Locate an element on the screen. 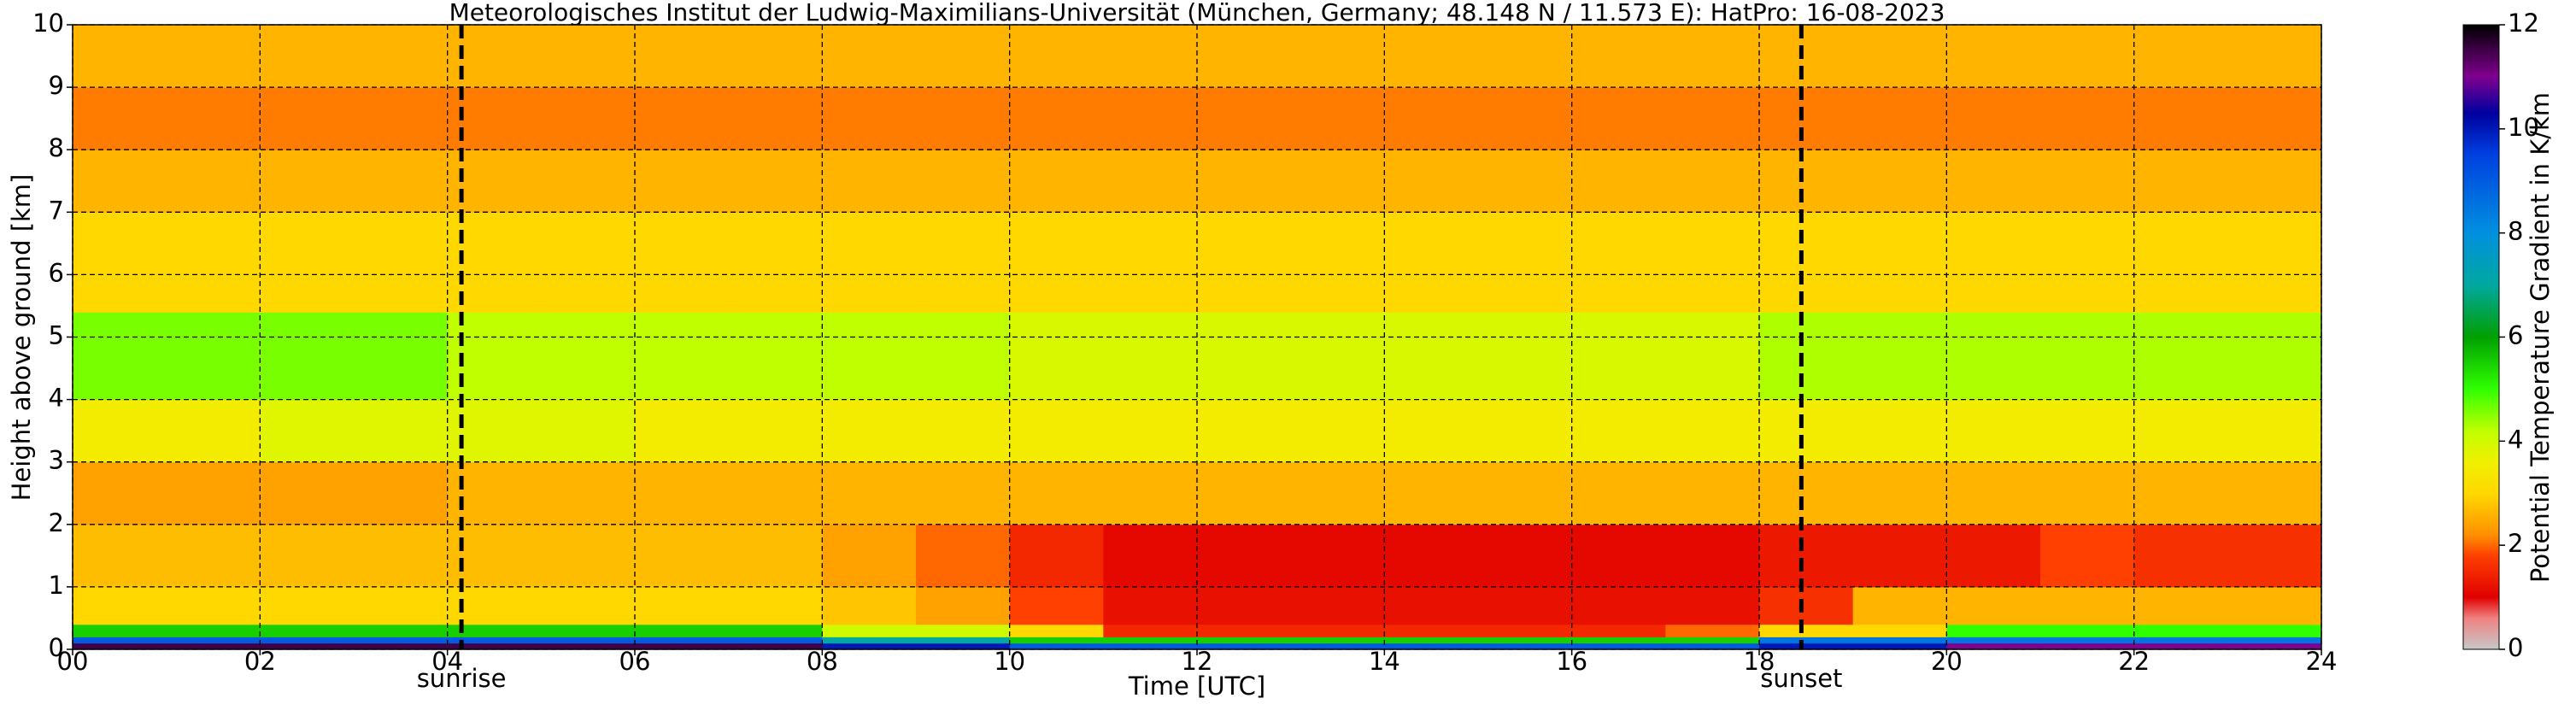 The height and width of the screenshot is (704, 2576). y-tick-label: 0 is located at coordinates (56, 647).